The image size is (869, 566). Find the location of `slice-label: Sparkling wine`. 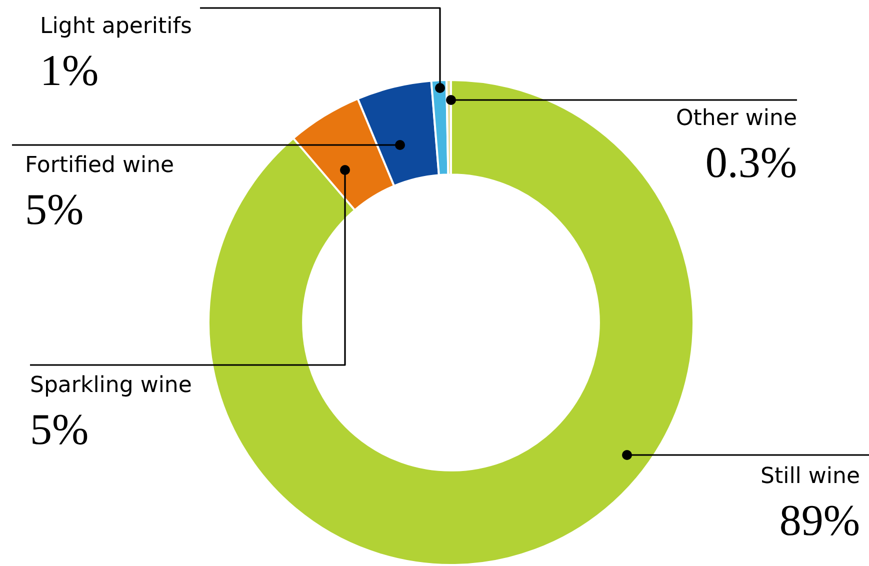

slice-label: Sparkling wine is located at coordinates (111, 385).